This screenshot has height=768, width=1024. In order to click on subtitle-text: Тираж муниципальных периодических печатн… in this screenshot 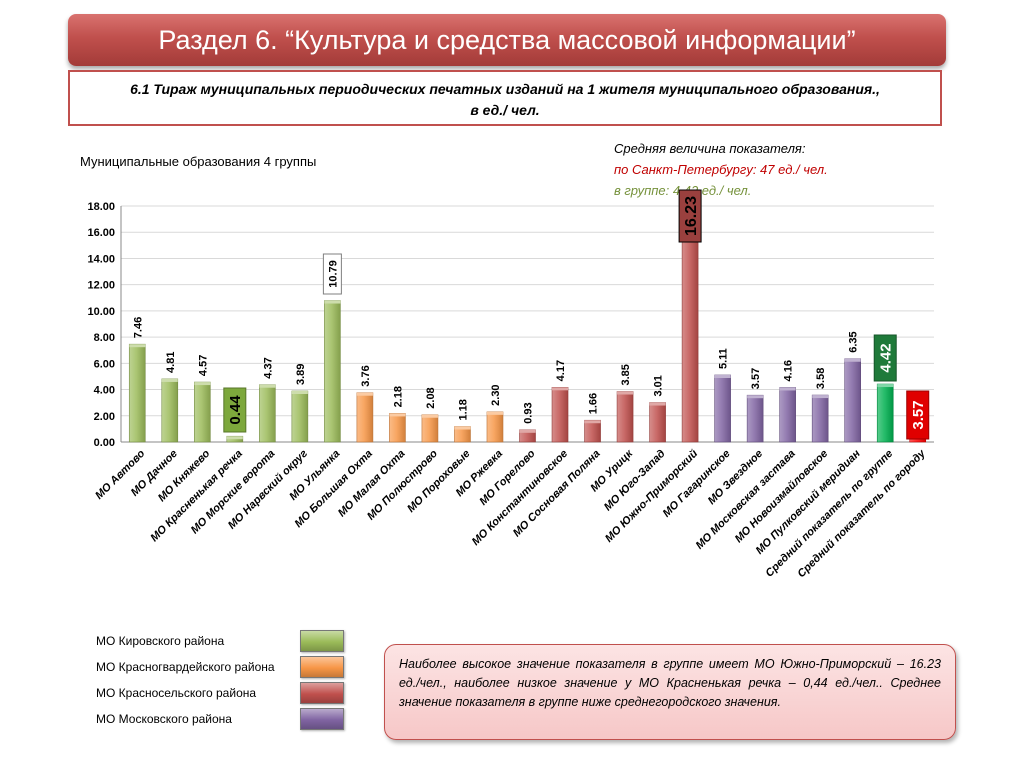, I will do `click(514, 89)`.